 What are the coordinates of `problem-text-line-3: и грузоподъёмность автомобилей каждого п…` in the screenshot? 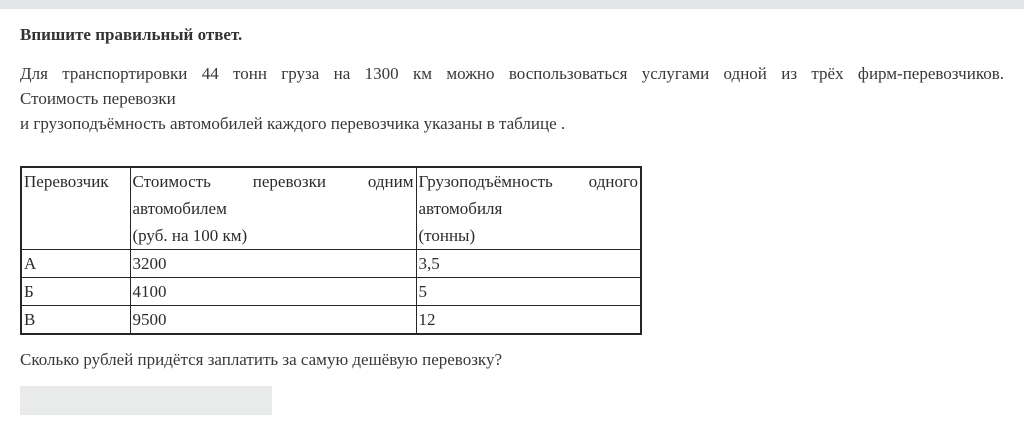 It's located at (293, 123).